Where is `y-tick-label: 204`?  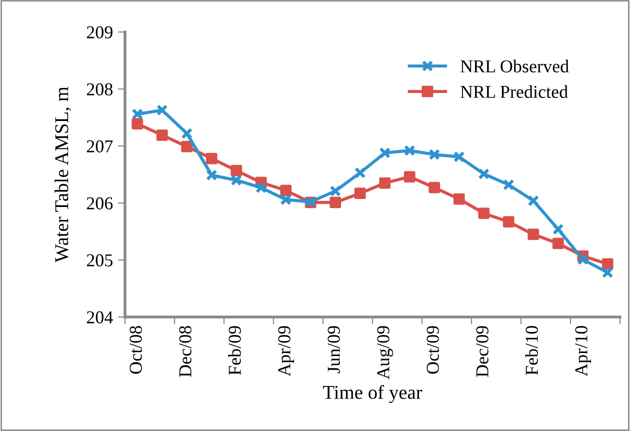
y-tick-label: 204 is located at coordinates (99, 317).